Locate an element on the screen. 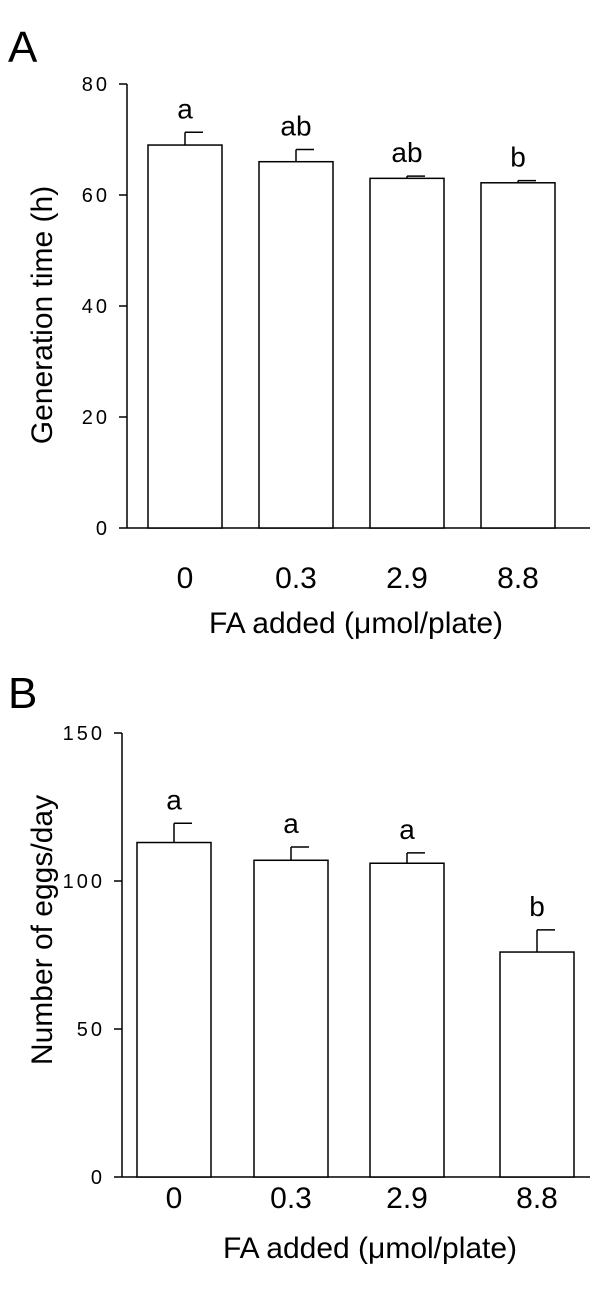 The height and width of the screenshot is (1290, 590). panel-a-y-tick-label: 0 is located at coordinates (103, 529).